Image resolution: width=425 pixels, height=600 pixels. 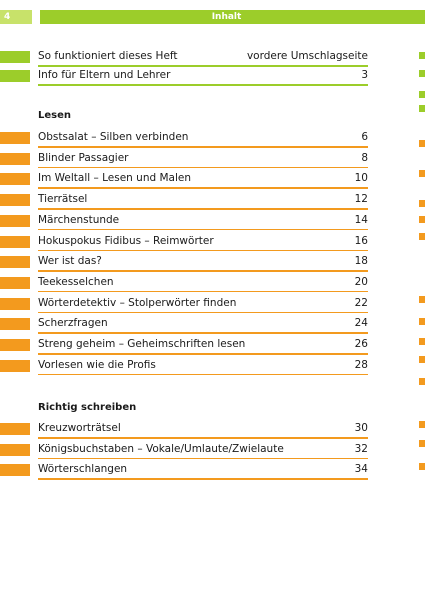 I want to click on toc-entry-lesen-6: Wer ist das? 18, so click(x=212, y=263).